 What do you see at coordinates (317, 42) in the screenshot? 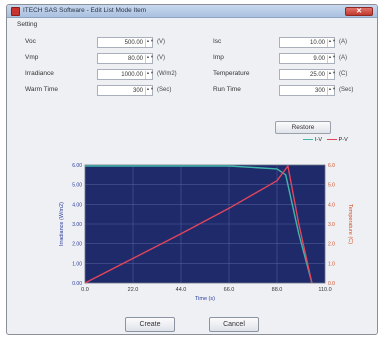
I see `isc-value: 10.00` at bounding box center [317, 42].